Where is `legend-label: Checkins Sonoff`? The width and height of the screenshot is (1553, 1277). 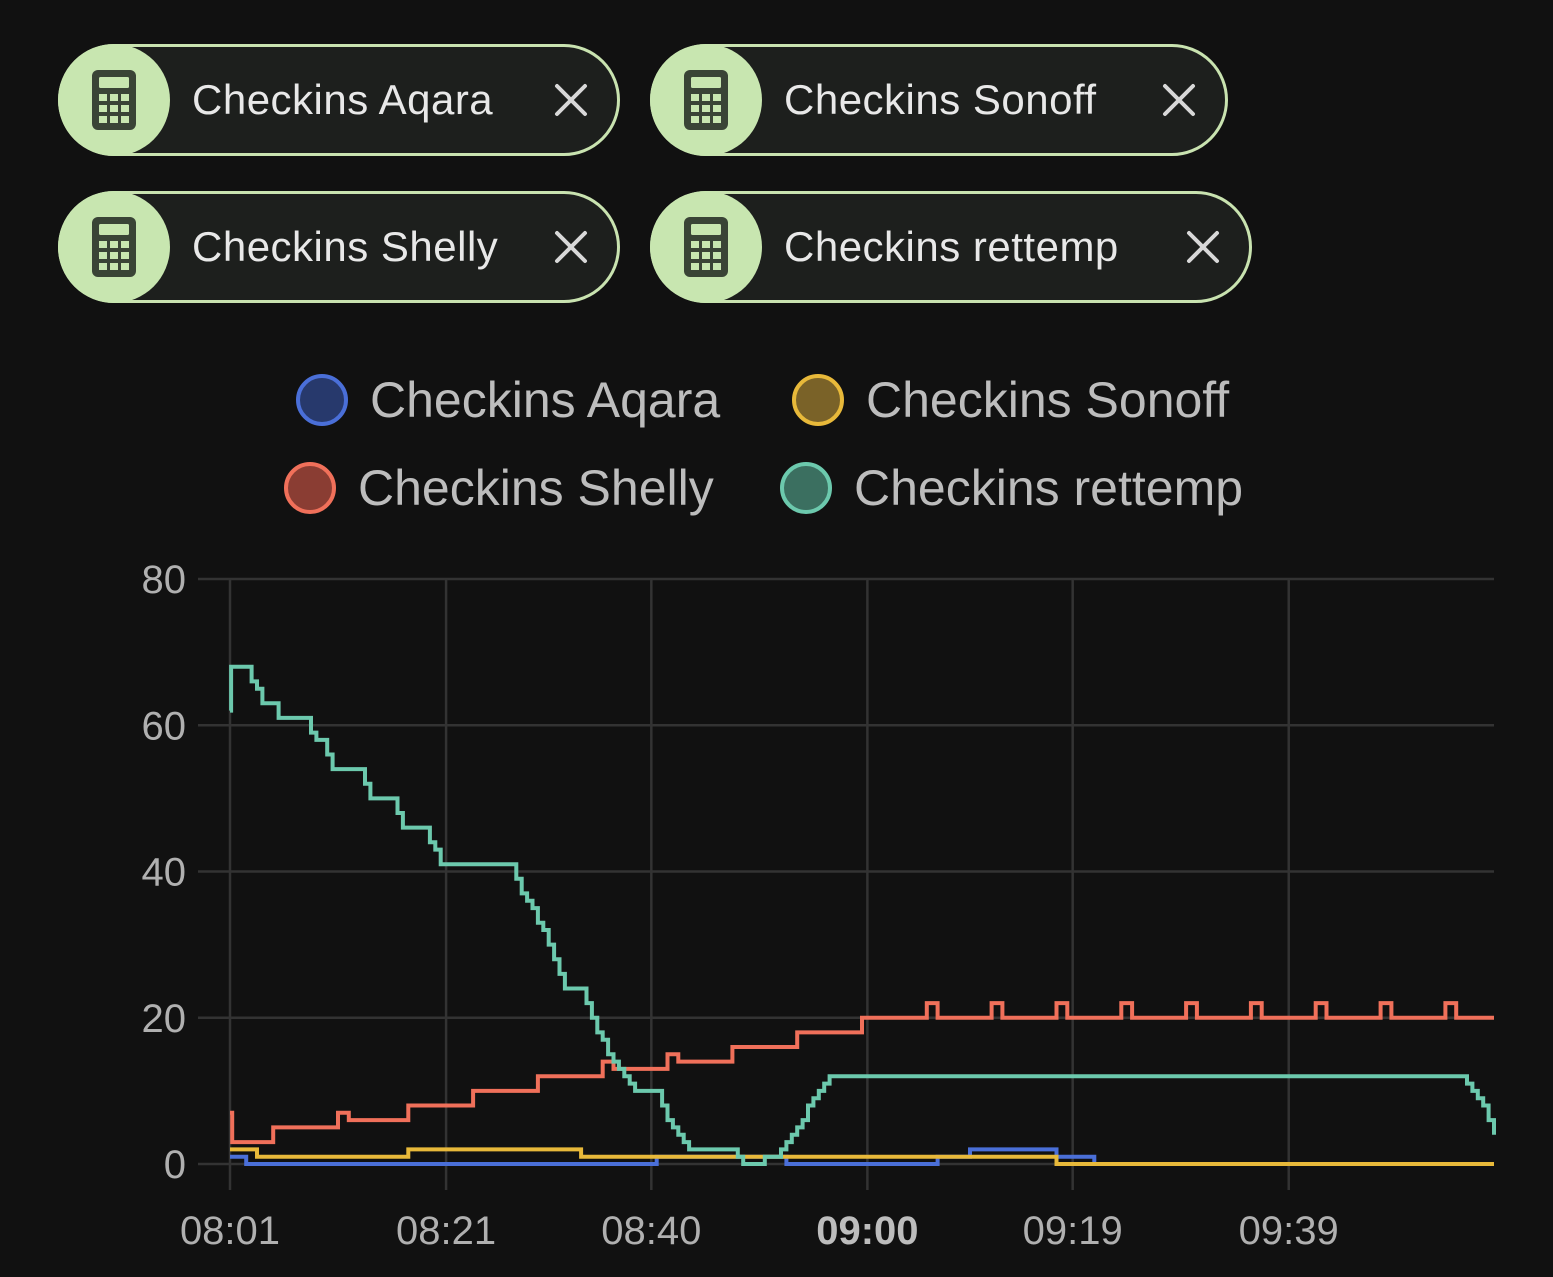 legend-label: Checkins Sonoff is located at coordinates (1048, 400).